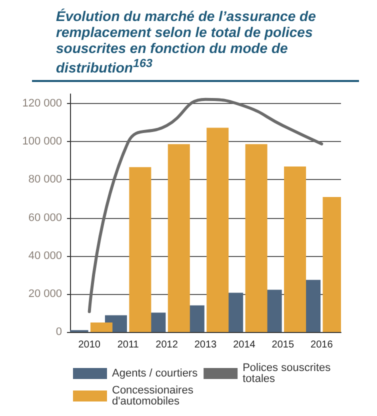 This screenshot has height=416, width=377. What do you see at coordinates (59, 332) in the screenshot?
I see `y-tick-label: 0` at bounding box center [59, 332].